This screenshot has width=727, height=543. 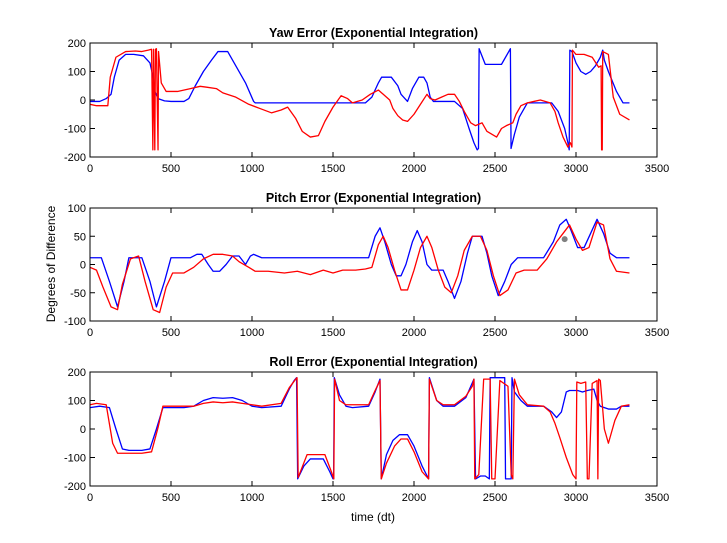 I want to click on pitch-x-tick-label: 500, so click(x=171, y=333).